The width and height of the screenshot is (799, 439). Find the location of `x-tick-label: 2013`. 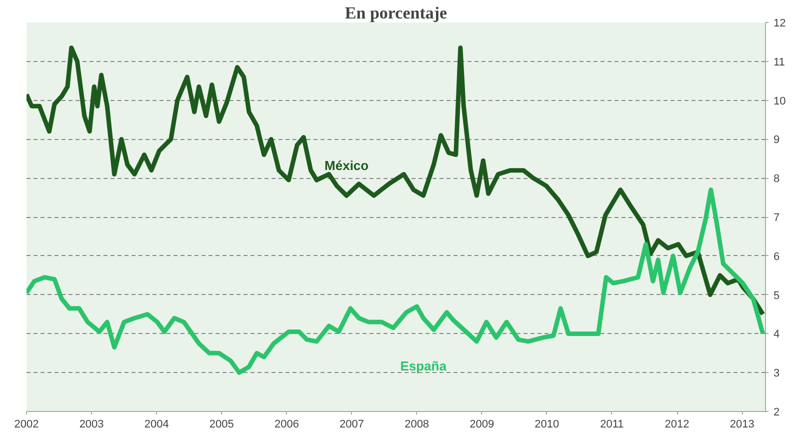

x-tick-label: 2013 is located at coordinates (742, 424).